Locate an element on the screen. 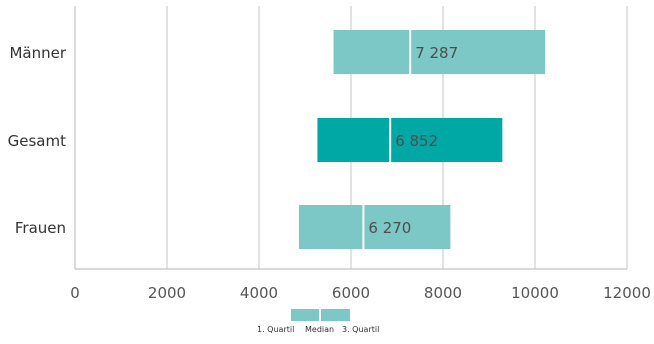 Image resolution: width=654 pixels, height=344 pixels. x-tick-label: 8000 is located at coordinates (443, 293).